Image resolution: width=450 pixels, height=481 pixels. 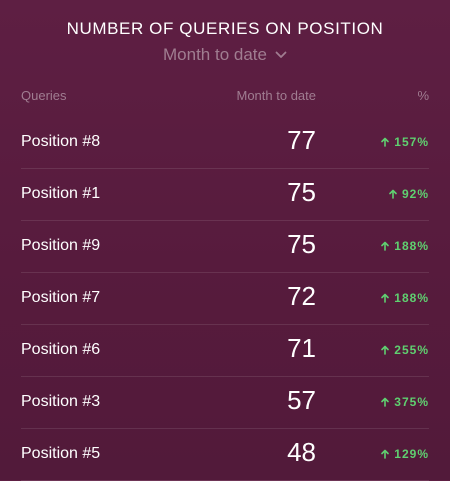 I want to click on widget-title: NUMBER OF QUERIES ON POSITION, so click(x=225, y=28).